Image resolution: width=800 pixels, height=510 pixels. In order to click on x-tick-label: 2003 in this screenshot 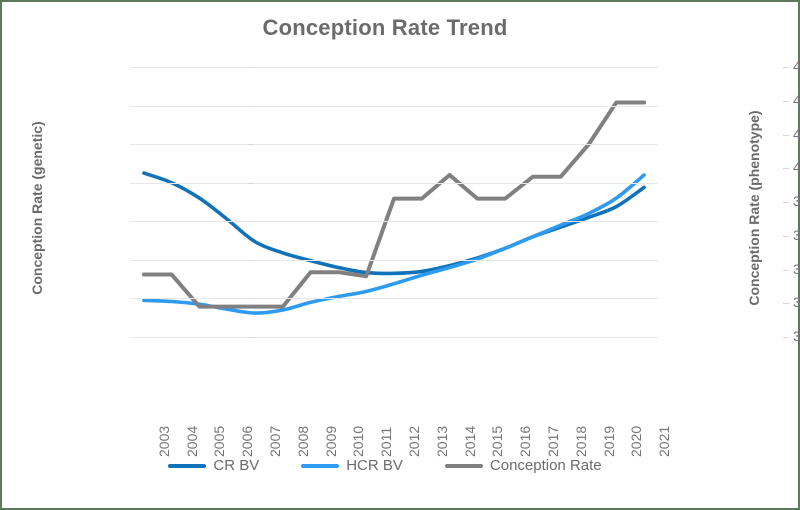, I will do `click(163, 441)`.